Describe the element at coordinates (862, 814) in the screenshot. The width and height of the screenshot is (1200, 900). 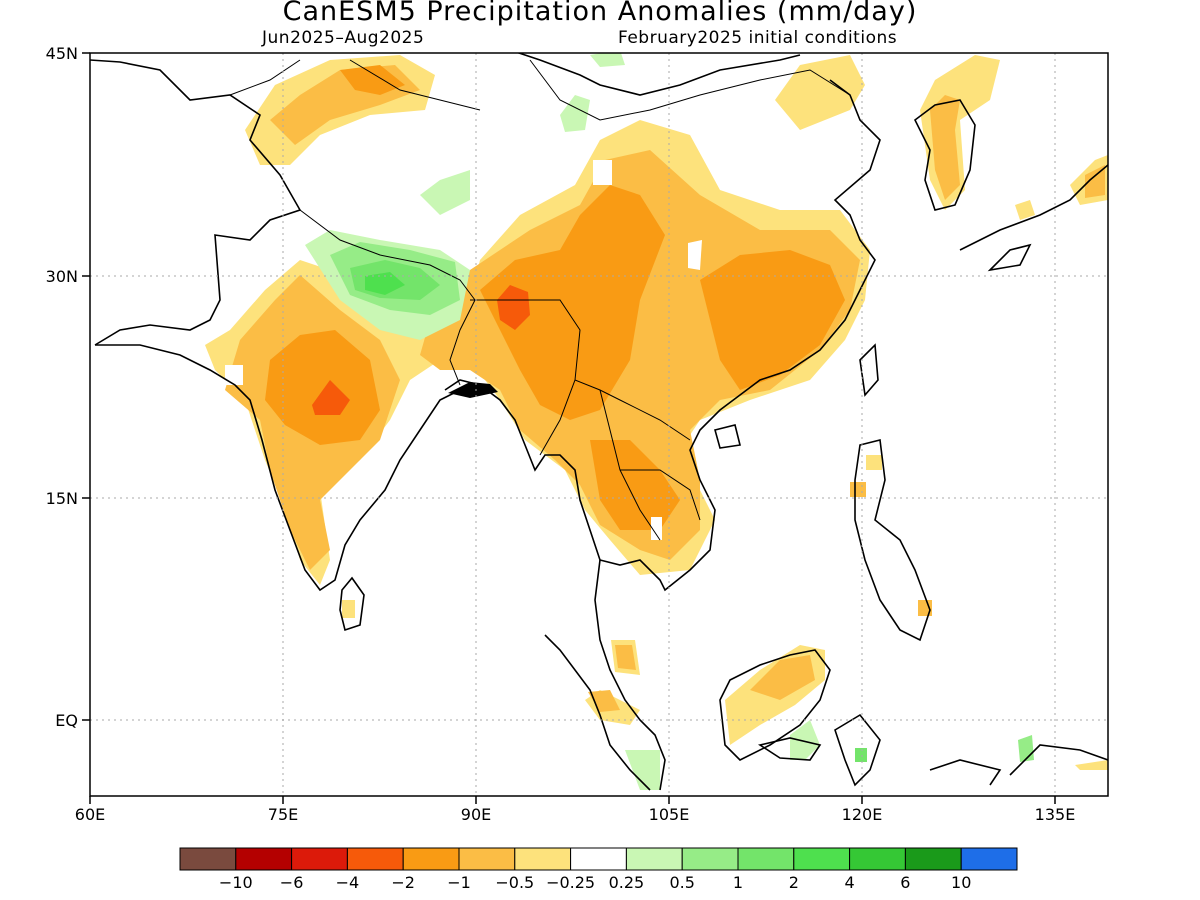
I see `lon-label-120e: 120E` at that location.